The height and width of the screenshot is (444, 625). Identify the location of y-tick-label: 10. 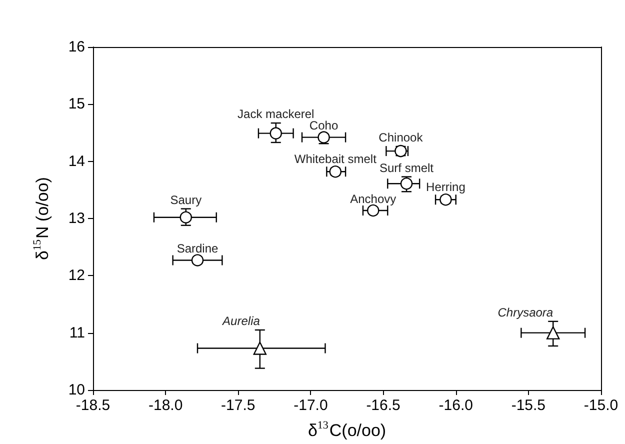
(76, 390).